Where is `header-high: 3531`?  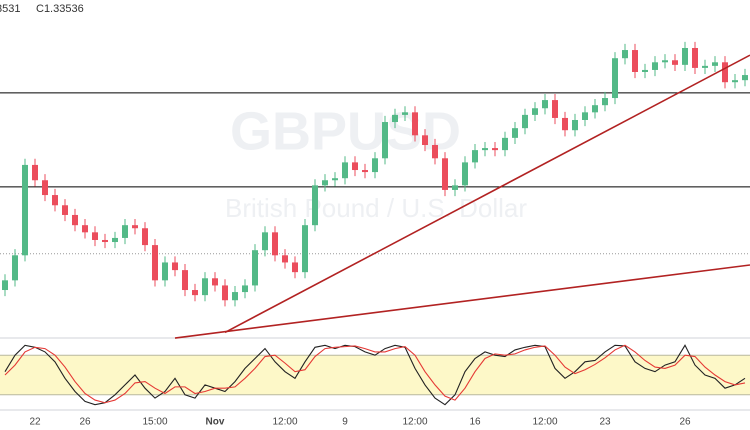
header-high: 3531 is located at coordinates (10, 9).